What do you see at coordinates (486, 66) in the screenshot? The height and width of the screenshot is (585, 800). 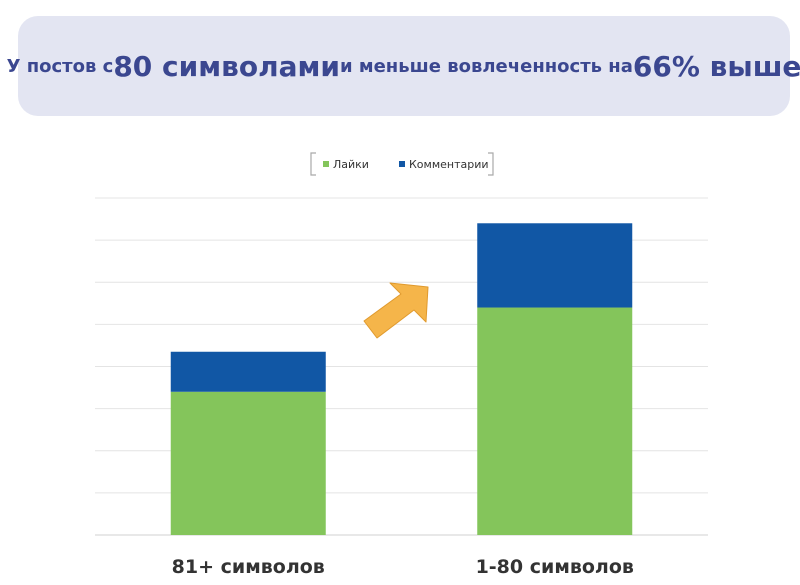 I see `headline-part-3: и меньше вовлеченность на` at bounding box center [486, 66].